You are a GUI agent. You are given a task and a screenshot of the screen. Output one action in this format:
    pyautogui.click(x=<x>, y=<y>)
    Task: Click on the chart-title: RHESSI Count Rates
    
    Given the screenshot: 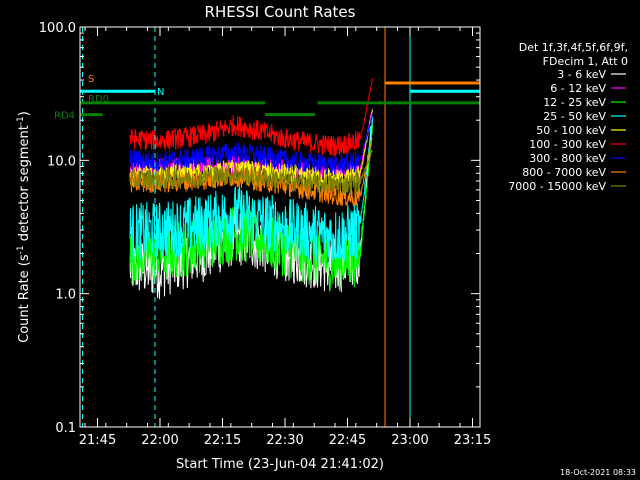 What is the action you would take?
    pyautogui.click(x=280, y=12)
    